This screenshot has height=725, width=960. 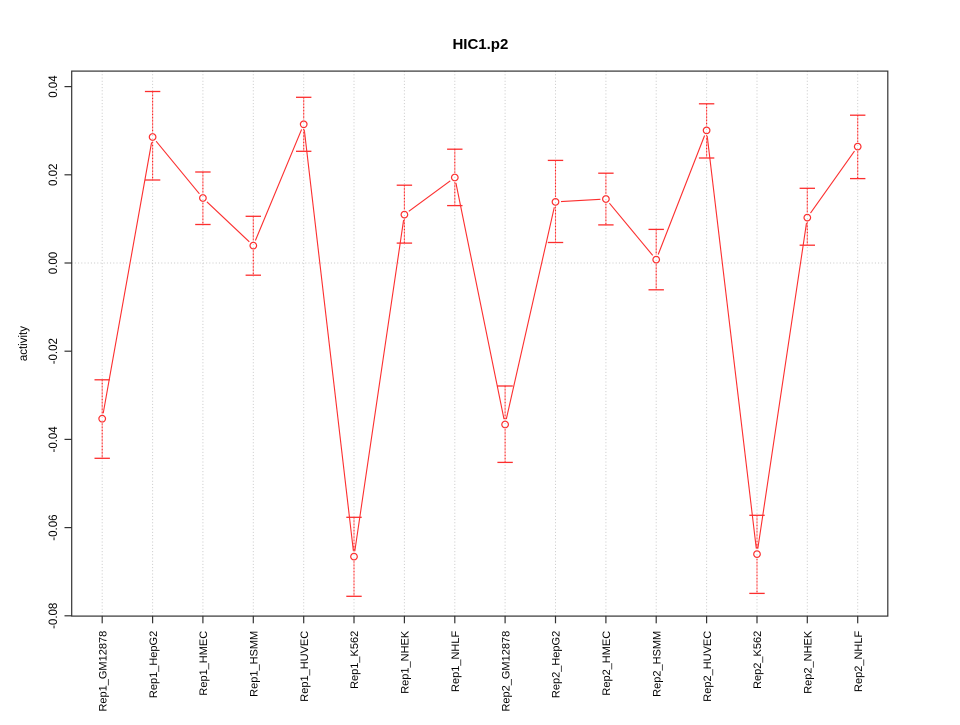 I want to click on svg-text: Rep2_HepG2, so click(x=557, y=664).